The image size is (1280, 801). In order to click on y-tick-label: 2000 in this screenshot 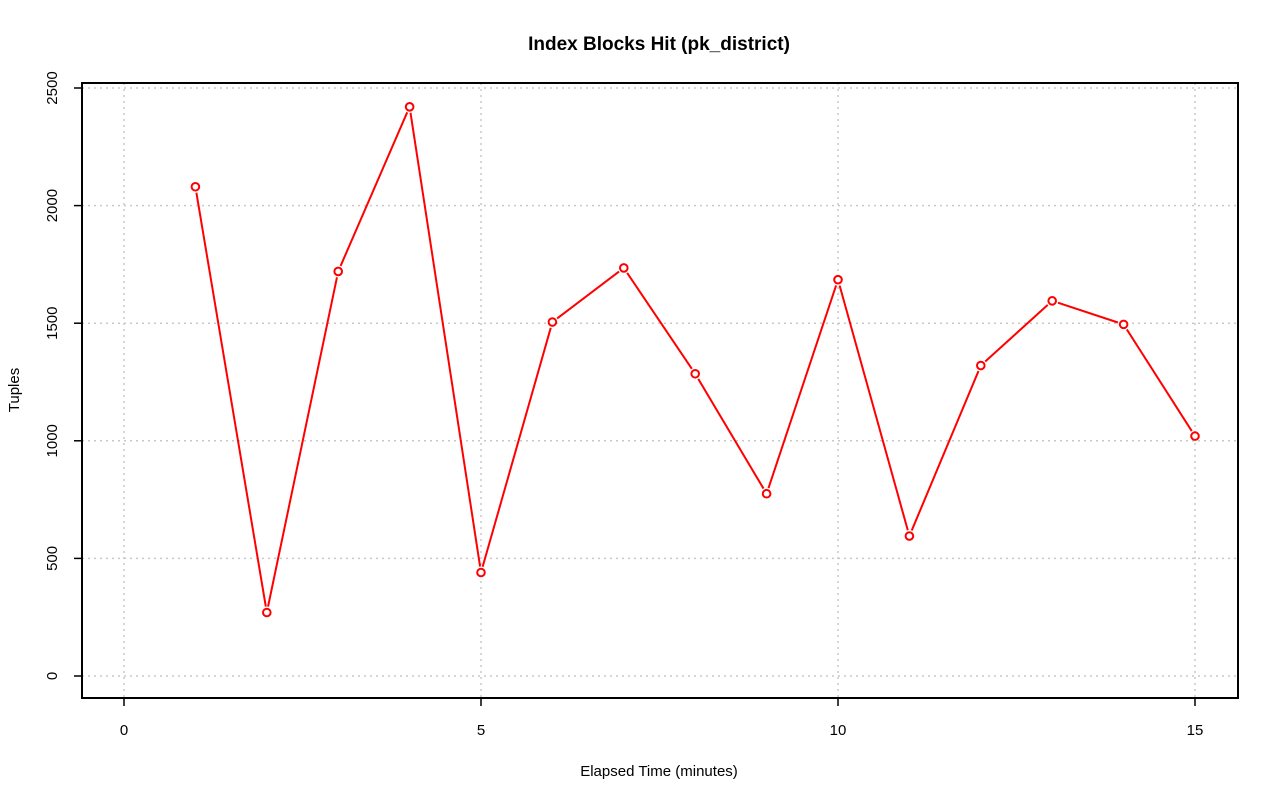, I will do `click(52, 205)`.